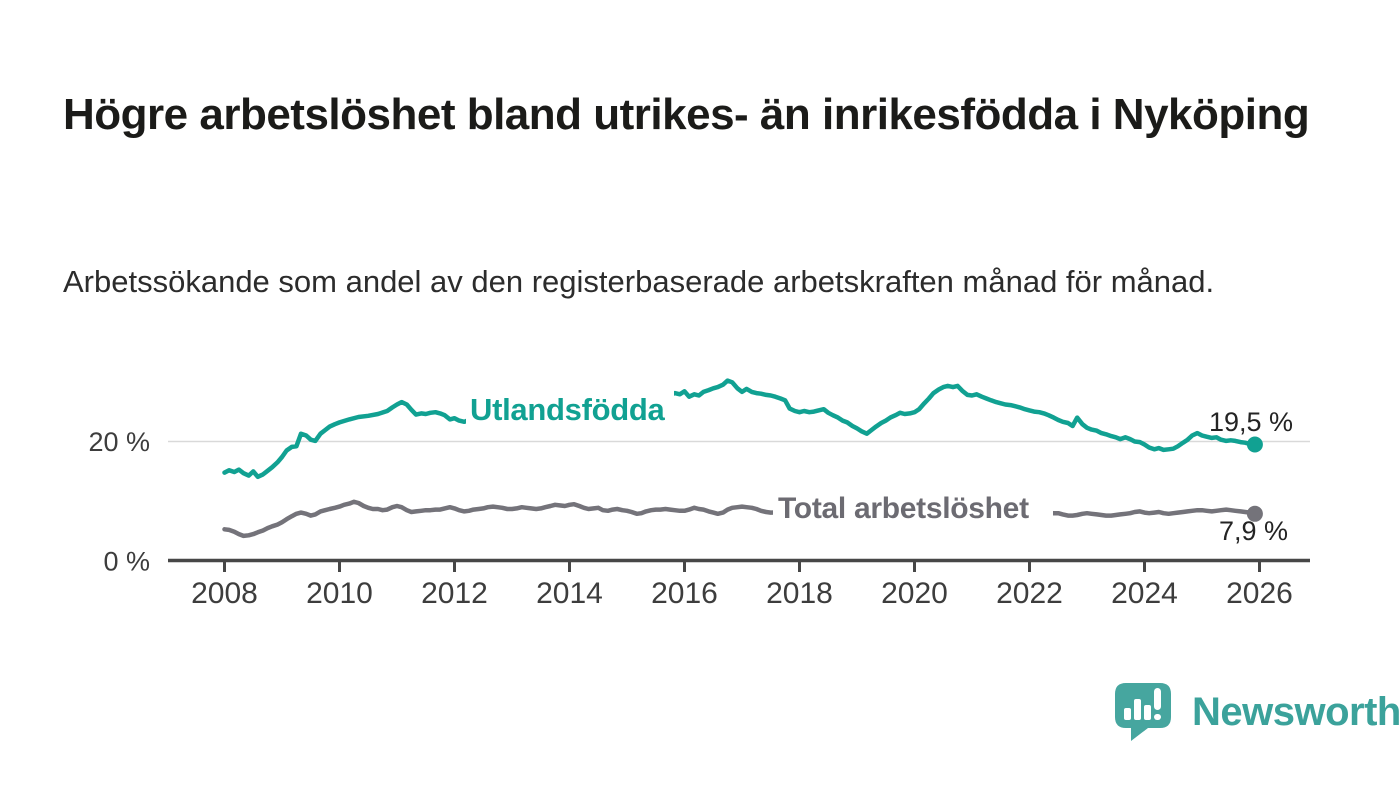 The width and height of the screenshot is (1400, 794). I want to click on series-line-utlandsfodda, so click(740, 429).